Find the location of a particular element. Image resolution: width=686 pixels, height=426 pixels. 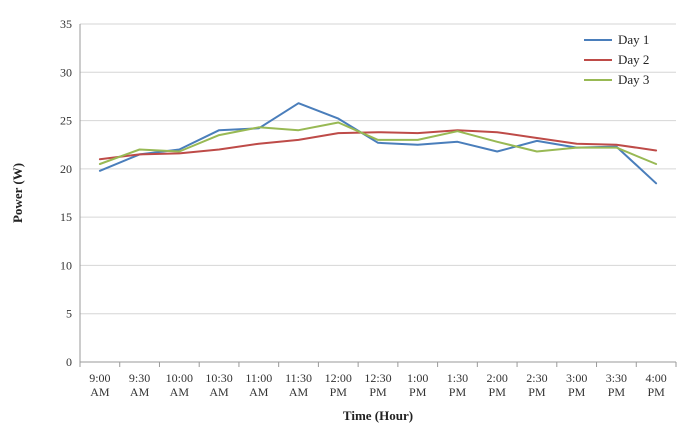

legend-label: Day 1 is located at coordinates (633, 39).